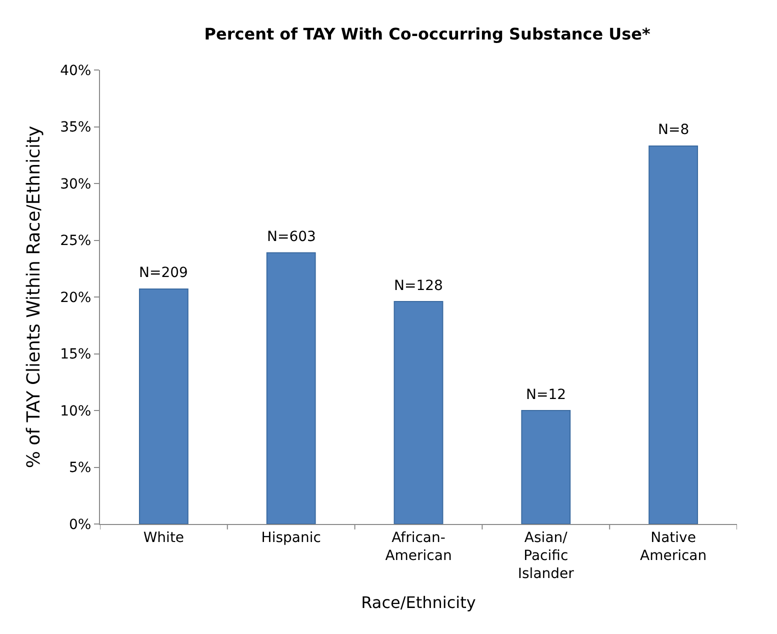 Image resolution: width=777 pixels, height=634 pixels. Describe the element at coordinates (76, 241) in the screenshot. I see `y-tick-label: 25%` at that location.